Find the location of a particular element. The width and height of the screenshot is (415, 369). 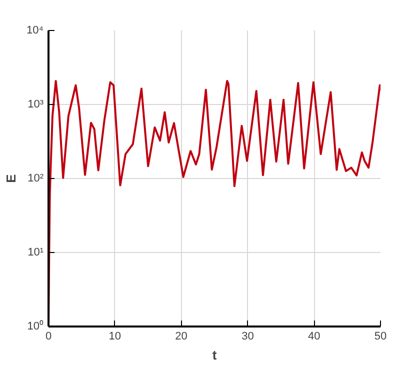

x-tick-label: 0 is located at coordinates (48, 336).